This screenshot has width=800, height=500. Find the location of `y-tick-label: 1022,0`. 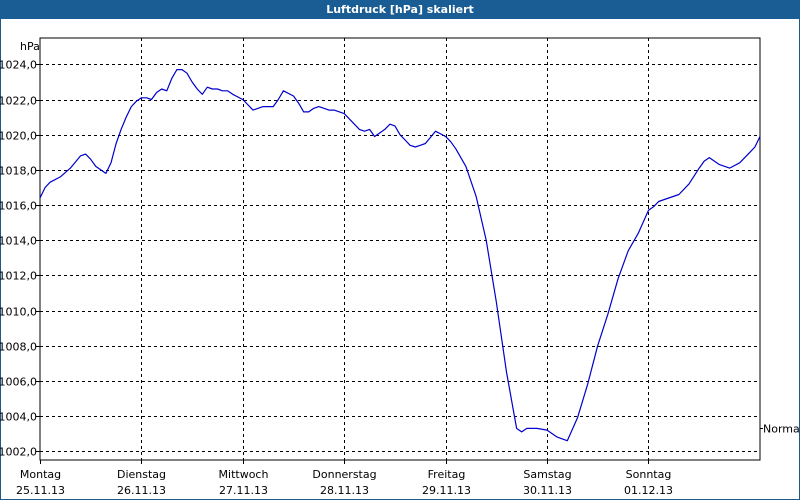

y-tick-label: 1022,0 is located at coordinates (18, 101).